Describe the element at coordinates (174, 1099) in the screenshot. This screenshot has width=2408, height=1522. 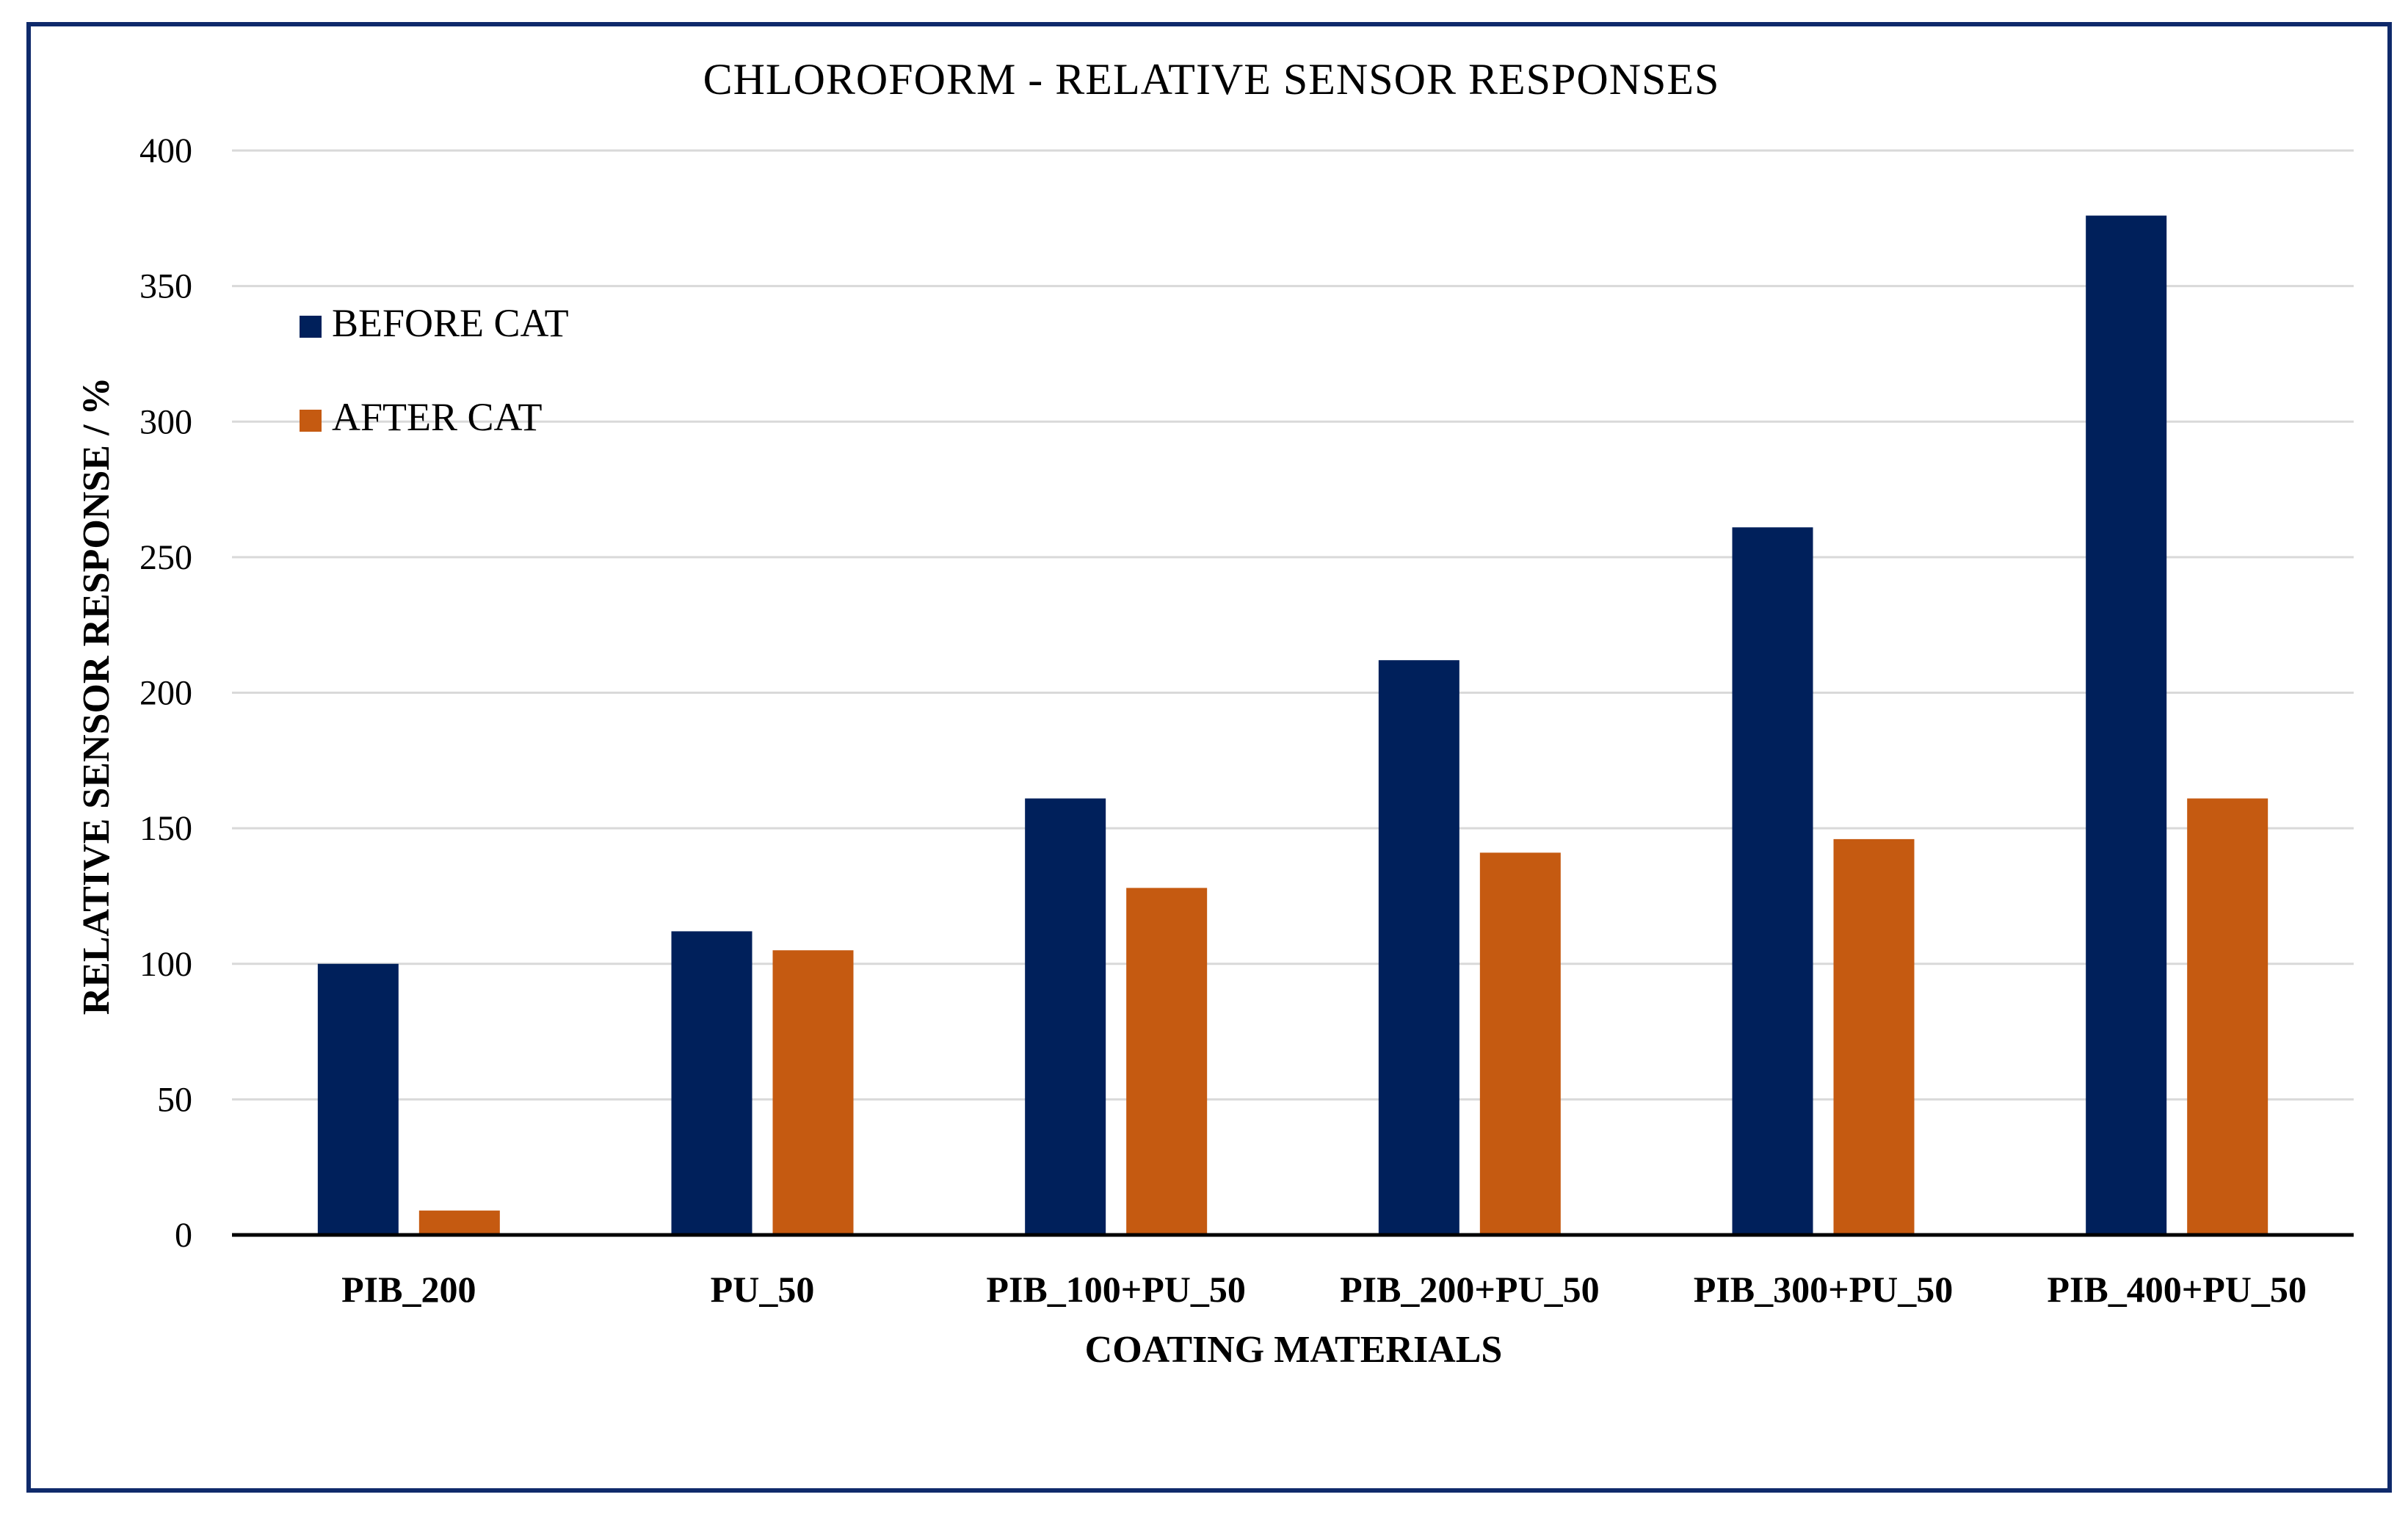
I see `y-tick-label: 50` at that location.